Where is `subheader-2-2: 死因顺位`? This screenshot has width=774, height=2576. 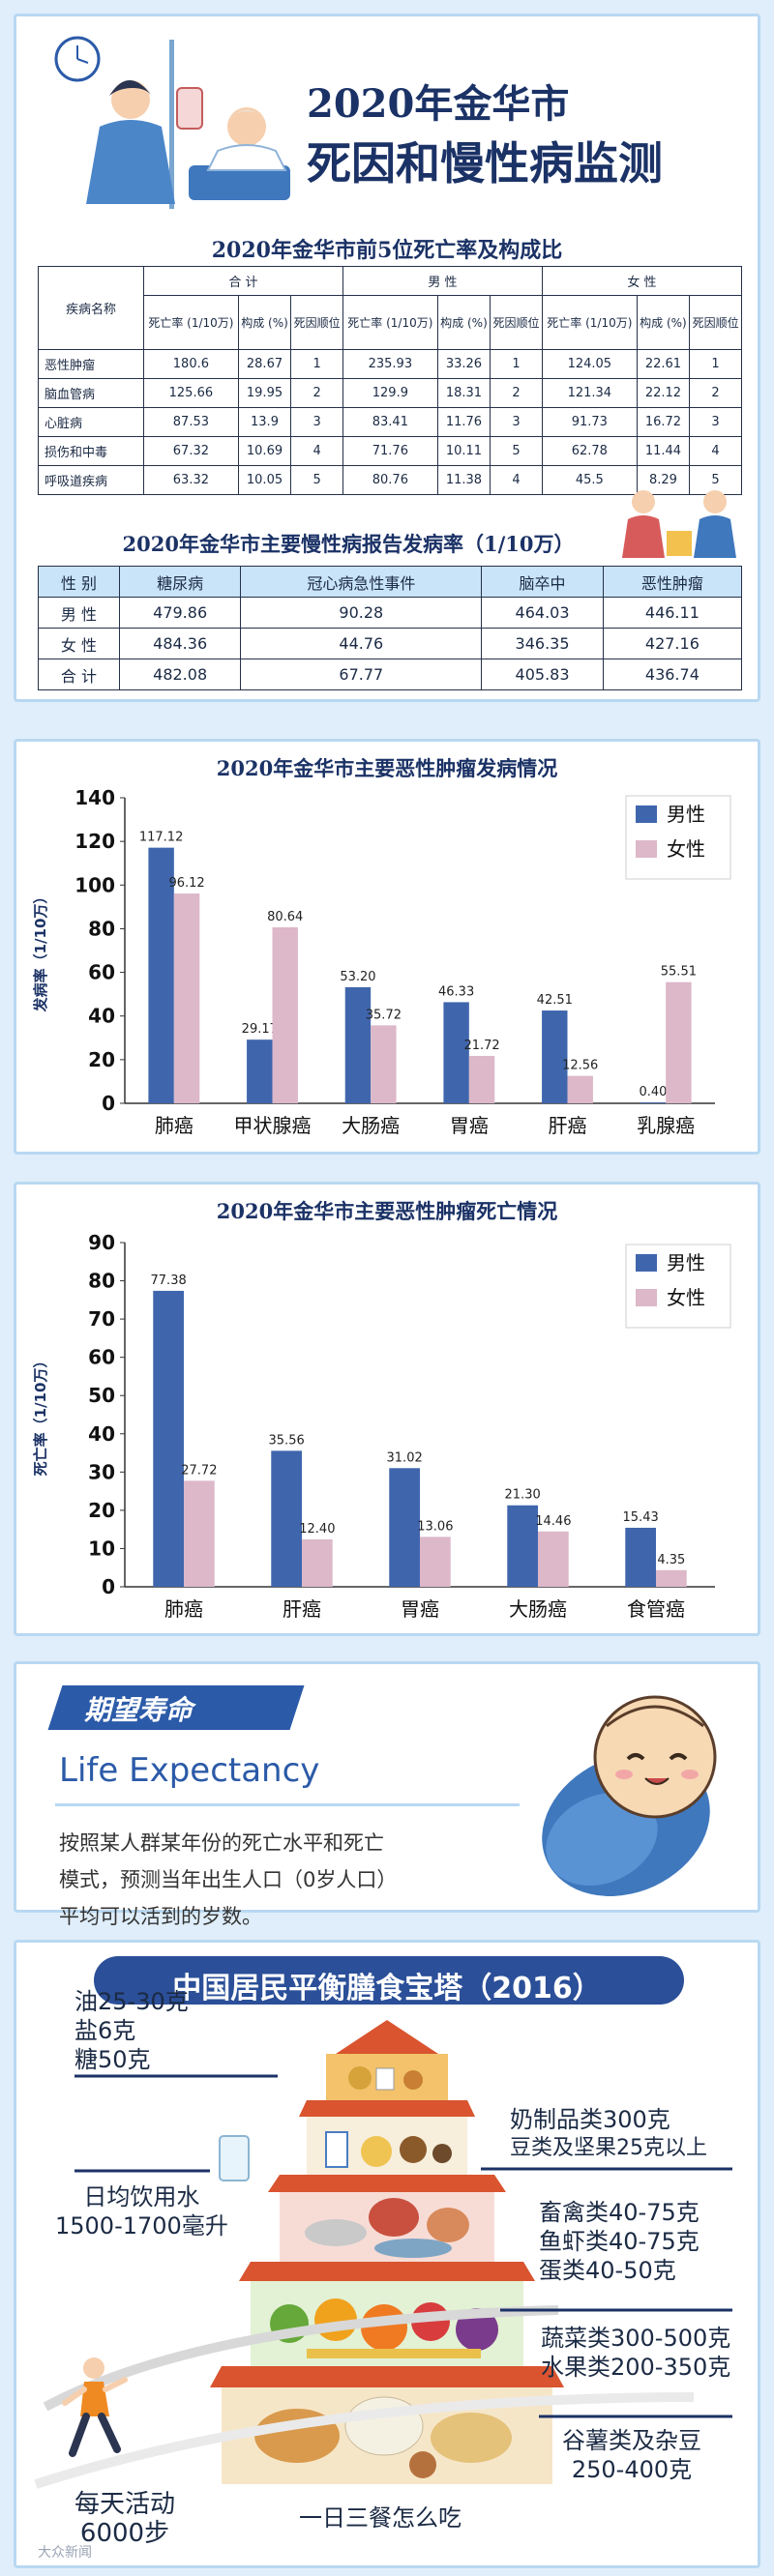 subheader-2-2: 死因顺位 is located at coordinates (715, 322).